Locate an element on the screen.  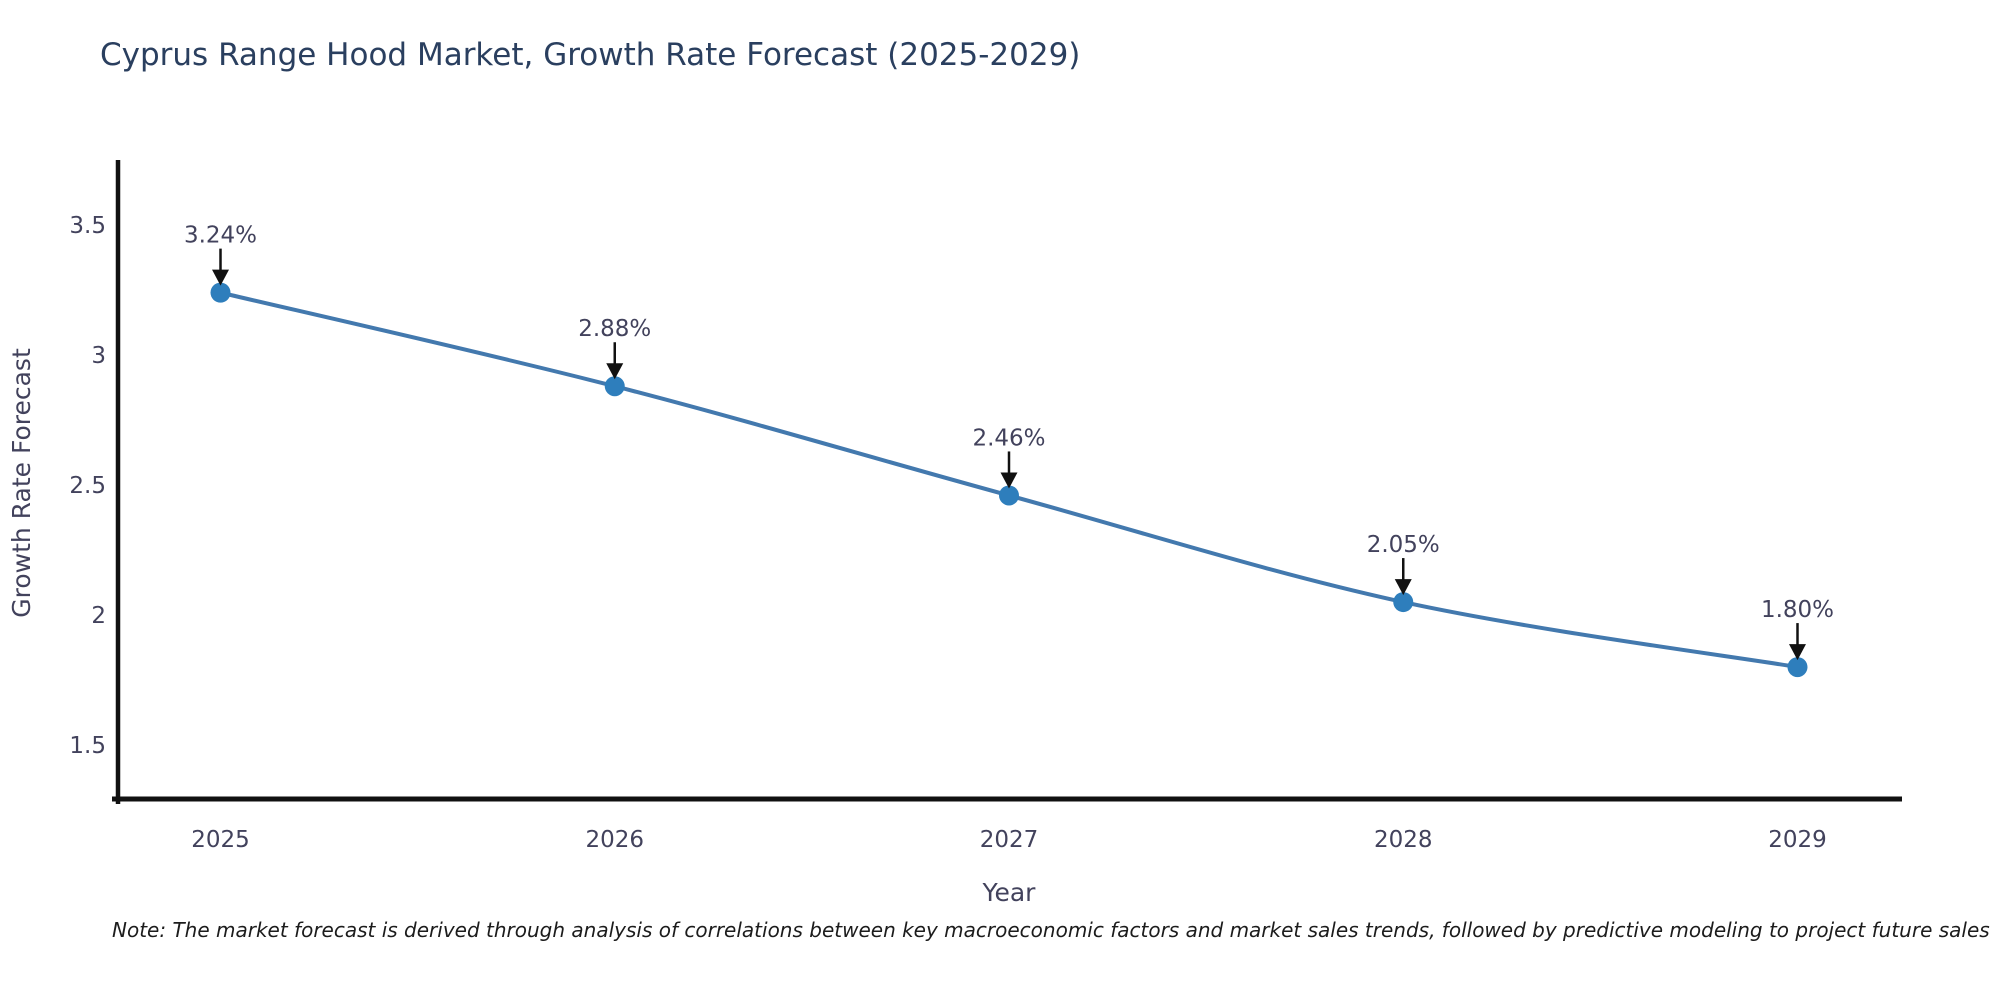
y-axis-title: Growth Rate Forecast is located at coordinates (21, 483).